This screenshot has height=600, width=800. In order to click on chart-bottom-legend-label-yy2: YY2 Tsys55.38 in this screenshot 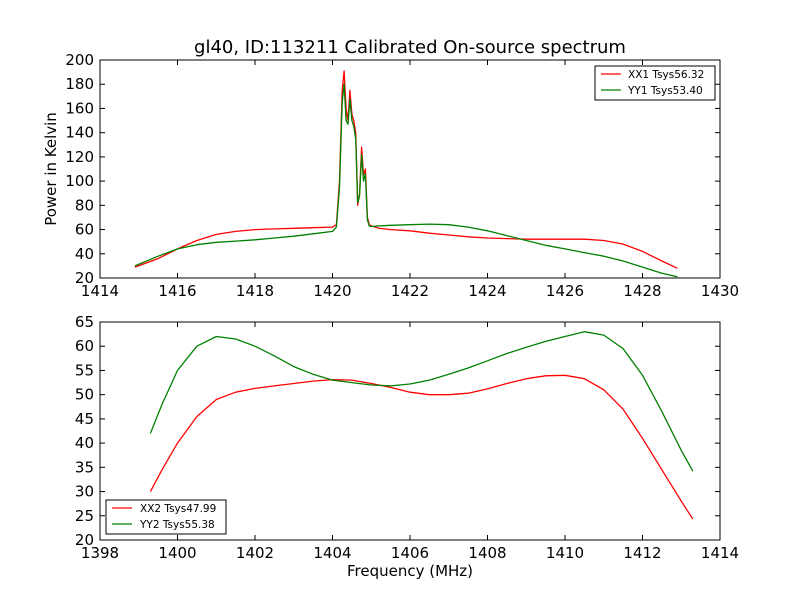, I will do `click(177, 525)`.